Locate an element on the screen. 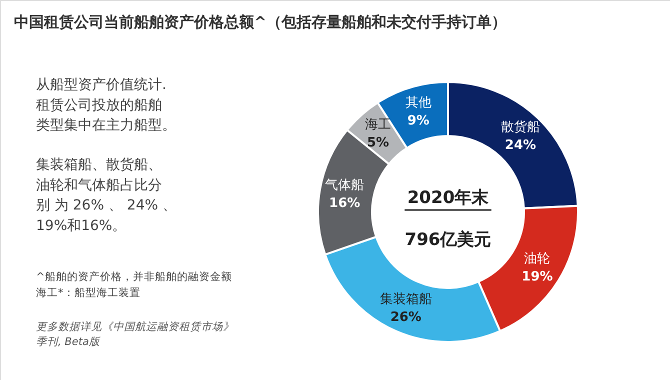  data-label: 24% is located at coordinates (520, 146).